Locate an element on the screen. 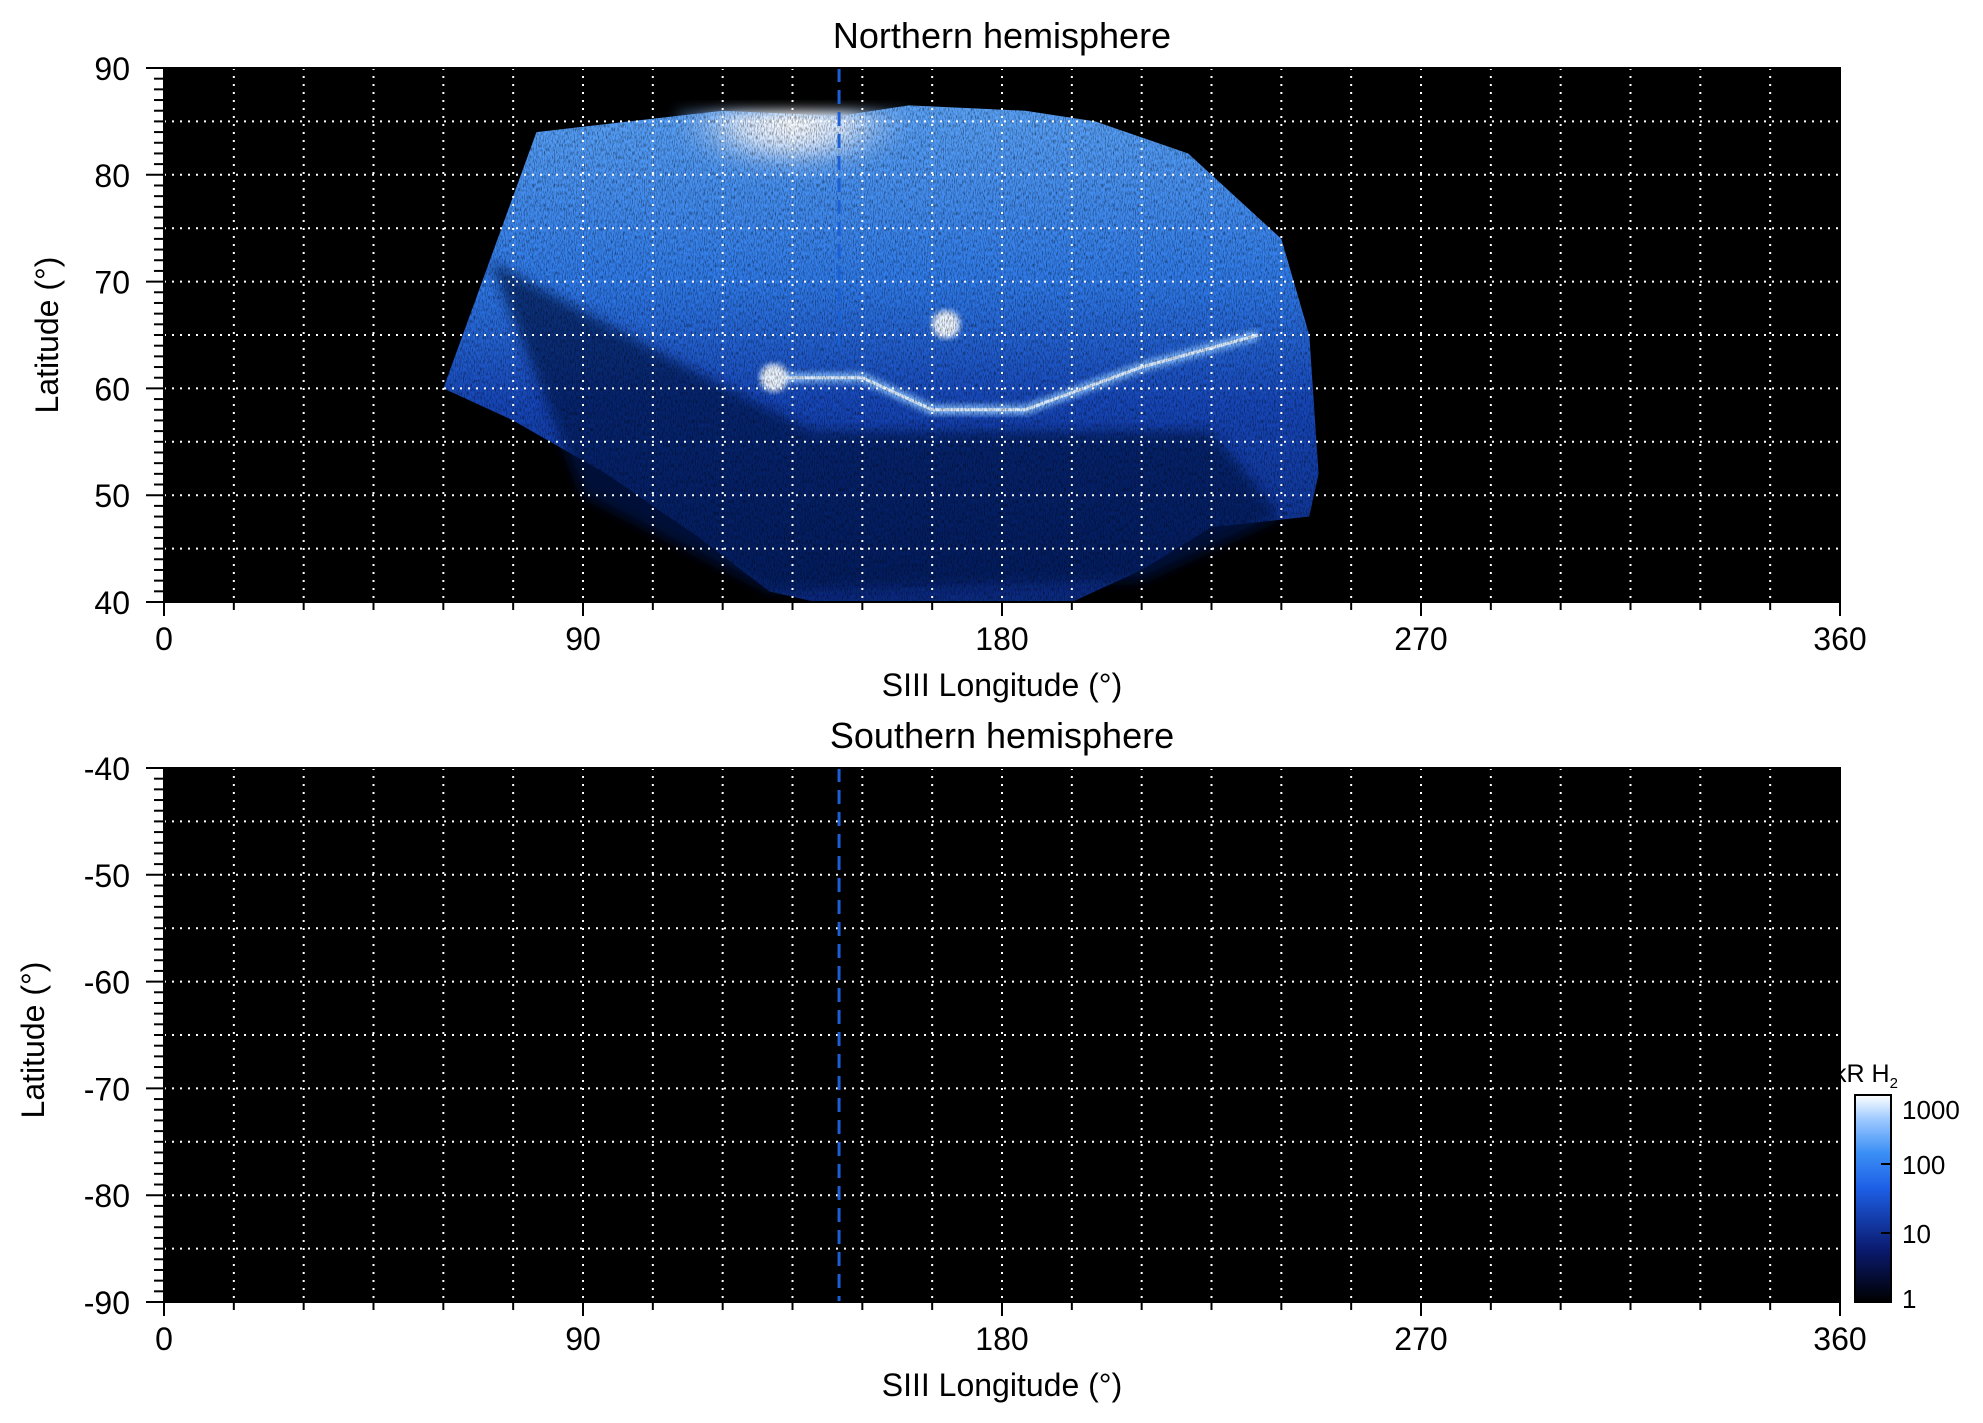 The image size is (1983, 1423). colorbar-tick-label: 100 is located at coordinates (1923, 1165).